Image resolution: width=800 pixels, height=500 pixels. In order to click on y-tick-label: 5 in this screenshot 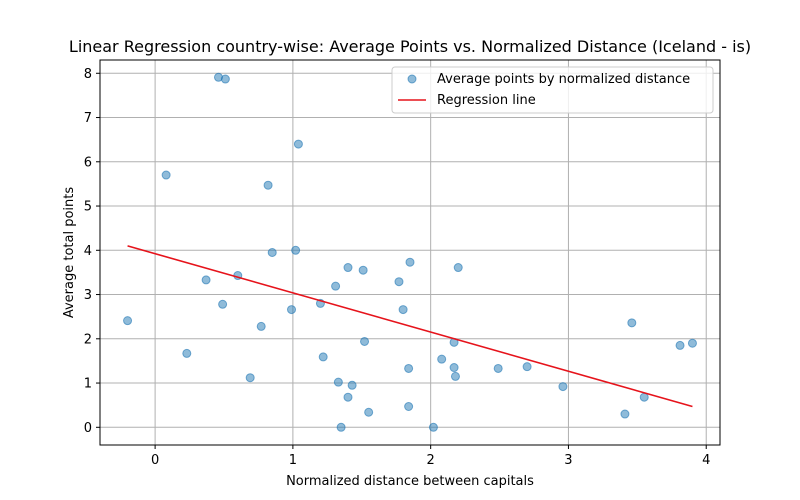, I will do `click(88, 207)`.